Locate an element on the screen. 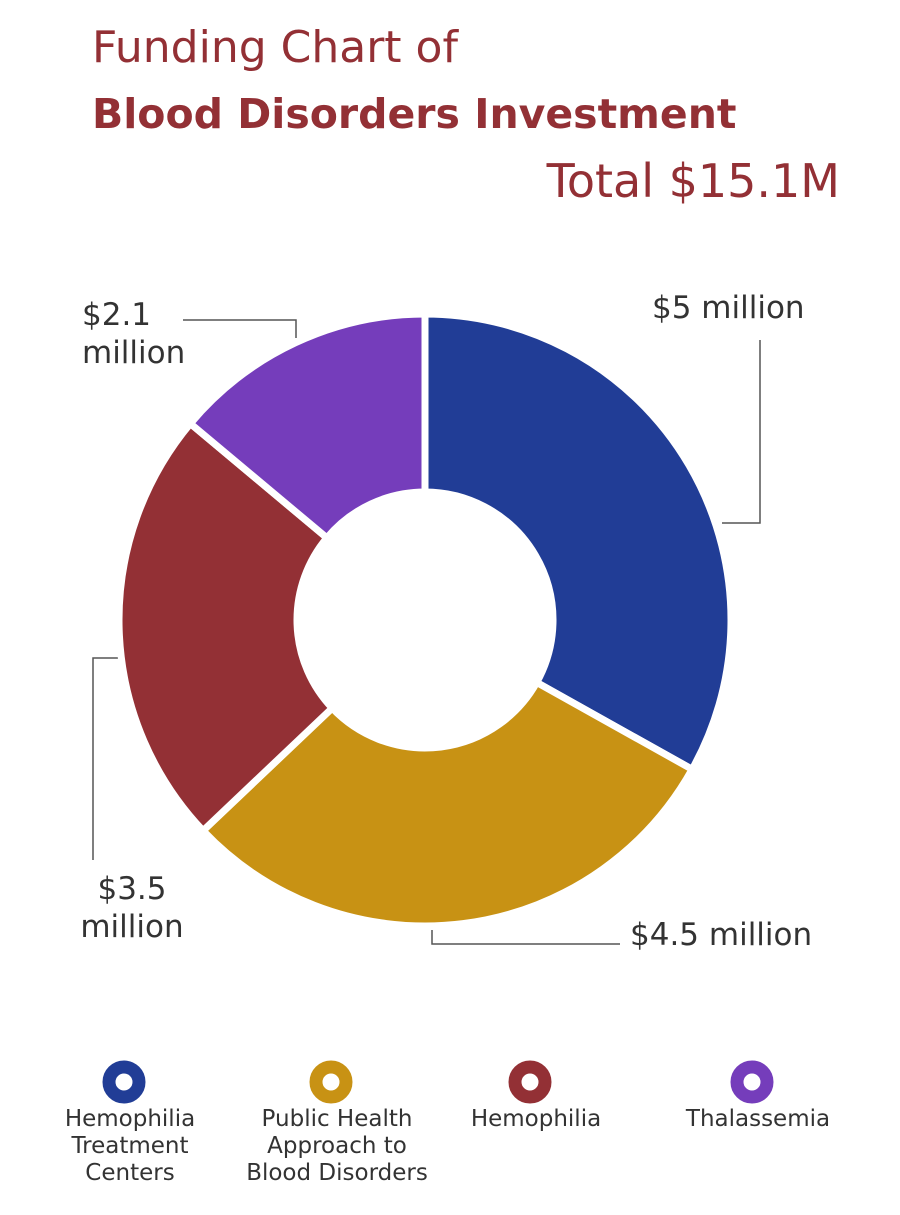 This screenshot has height=1215, width=900. value-label: $5 million is located at coordinates (728, 308).